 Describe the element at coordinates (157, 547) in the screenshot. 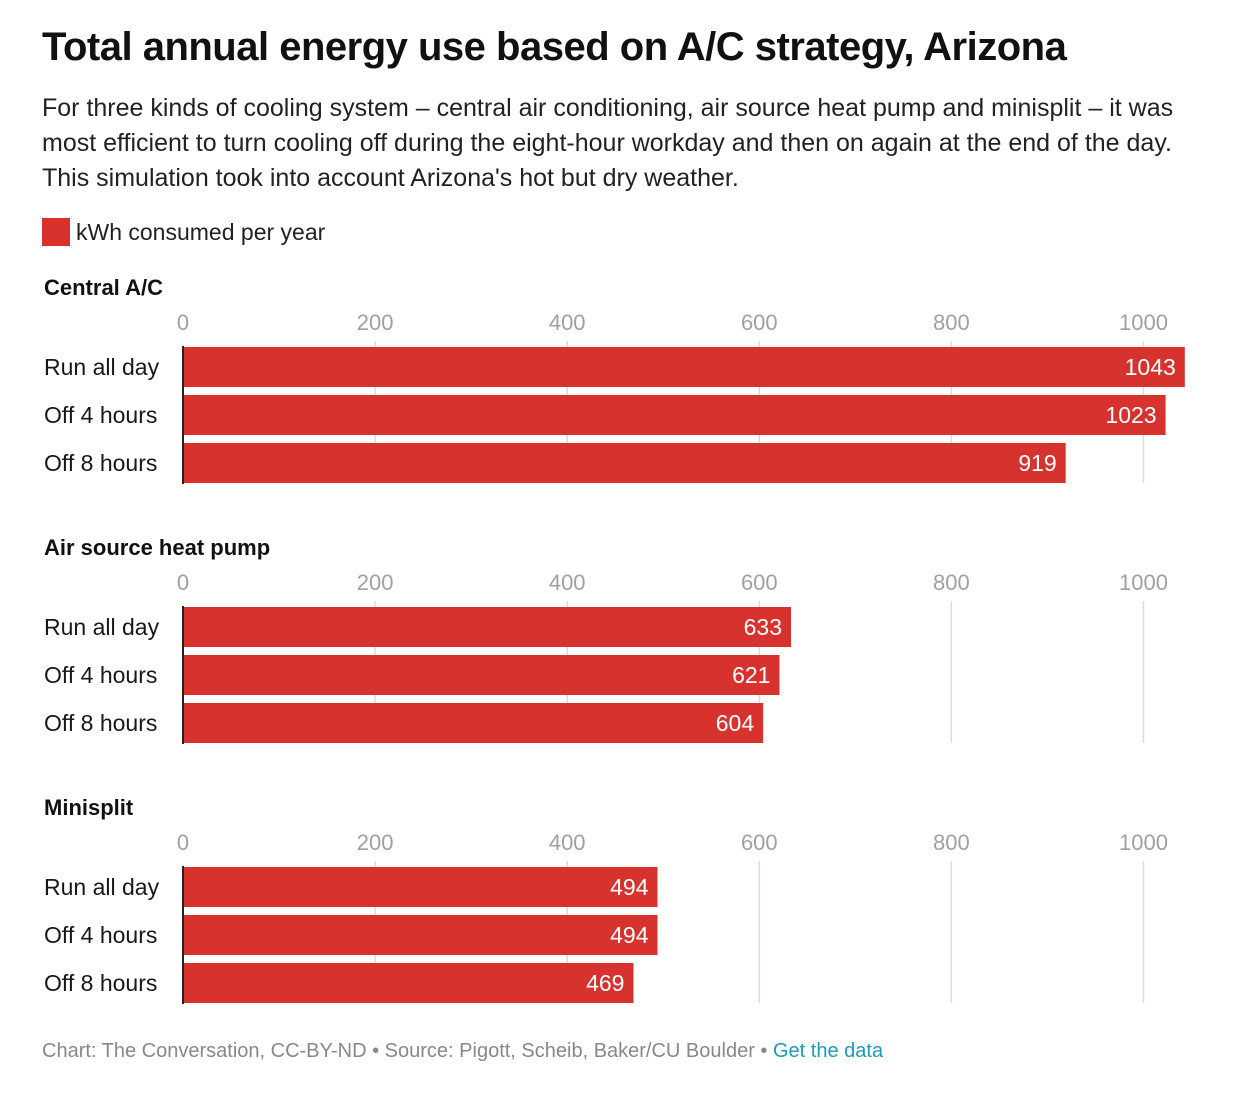

I see `panel-title: Air source heat pump` at that location.